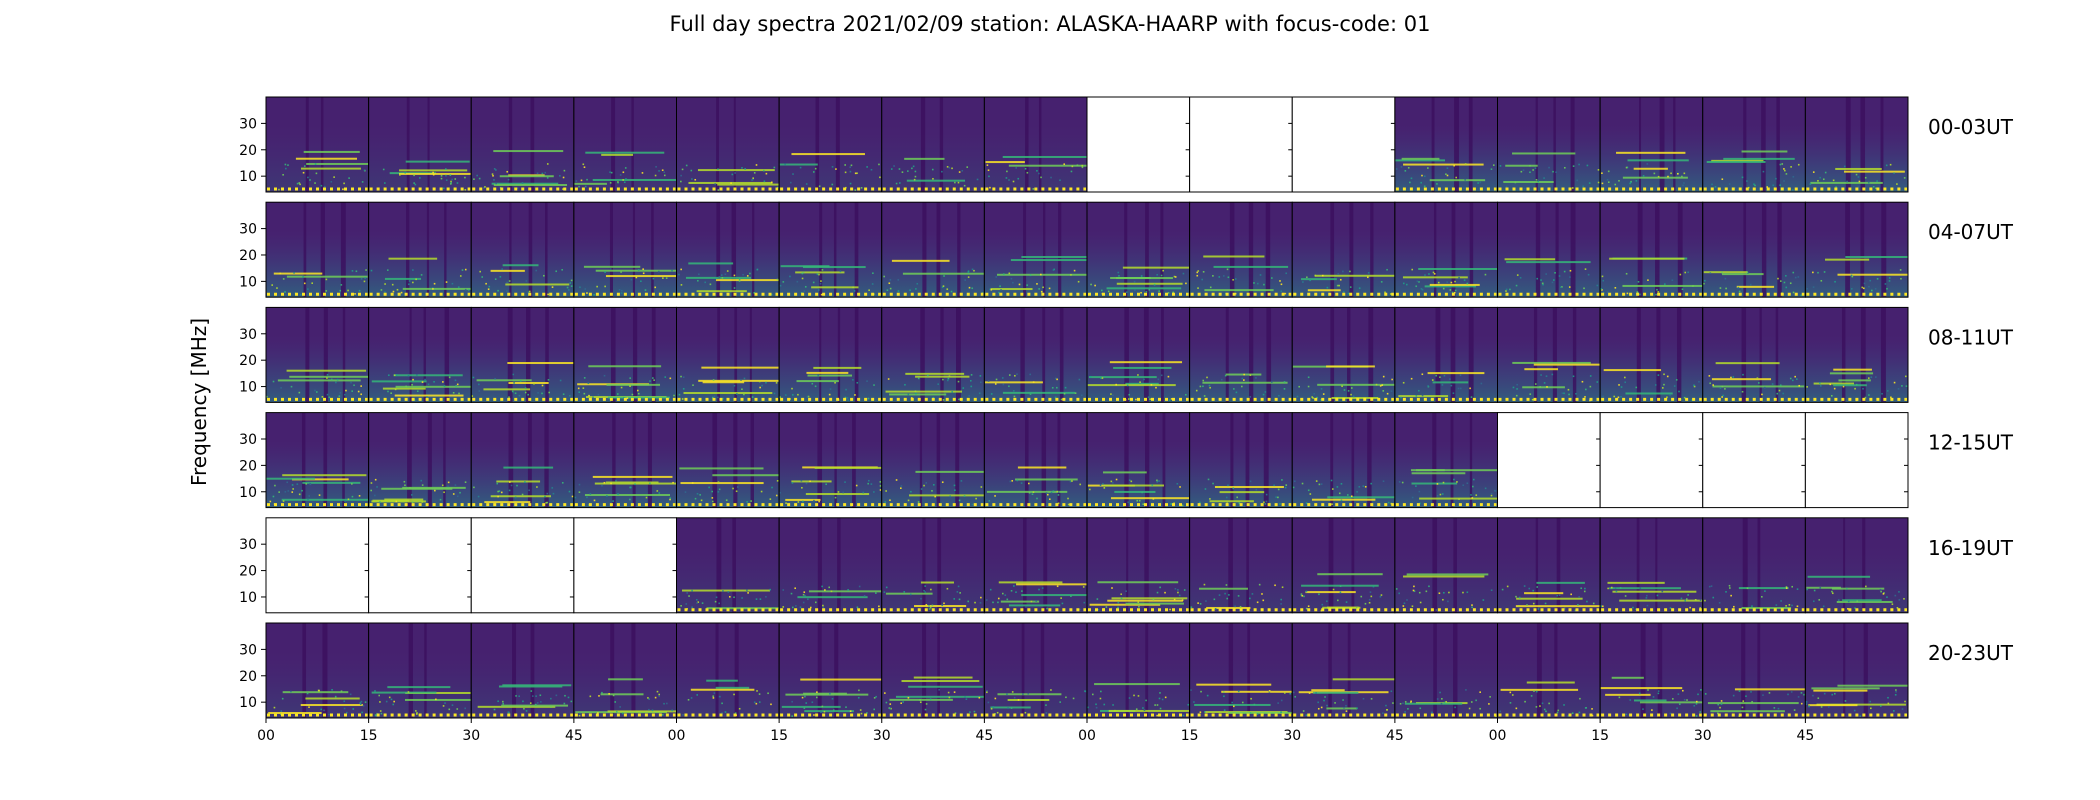 This screenshot has height=800, width=2100. What do you see at coordinates (1343, 144) in the screenshot?
I see `empty-panel-fill` at bounding box center [1343, 144].